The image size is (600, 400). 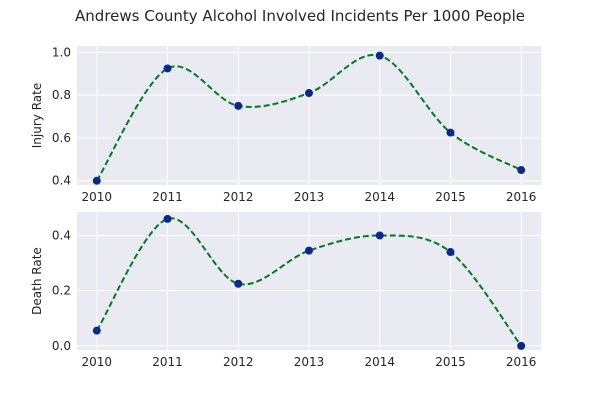 What do you see at coordinates (167, 362) in the screenshot?
I see `death-x-tick-label: 2011` at bounding box center [167, 362].